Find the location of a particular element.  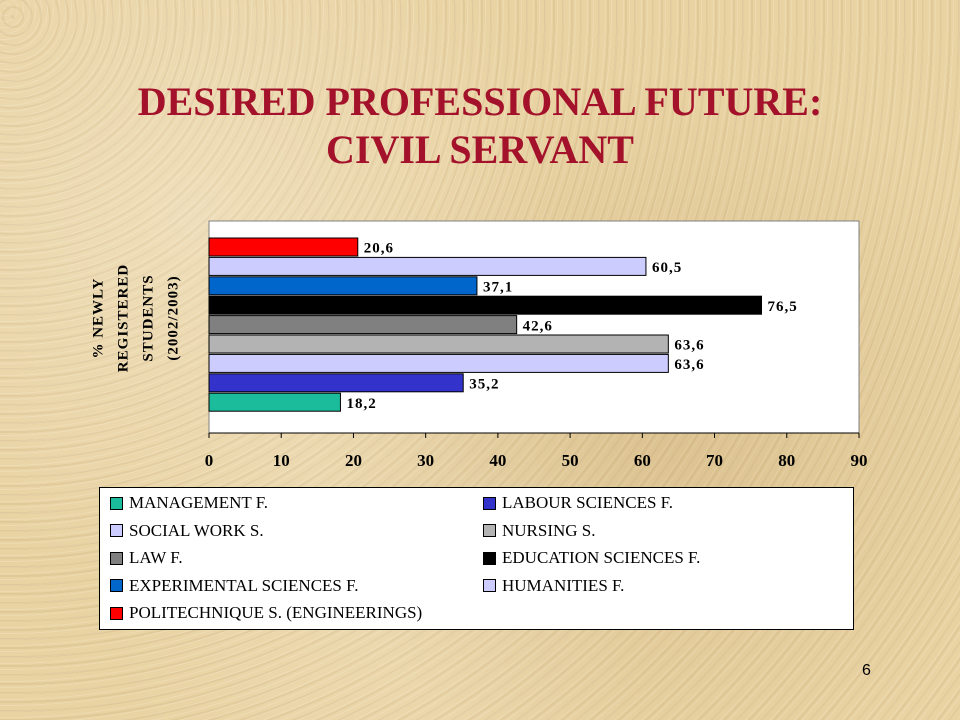

legend-label: NURSING S. is located at coordinates (549, 530).